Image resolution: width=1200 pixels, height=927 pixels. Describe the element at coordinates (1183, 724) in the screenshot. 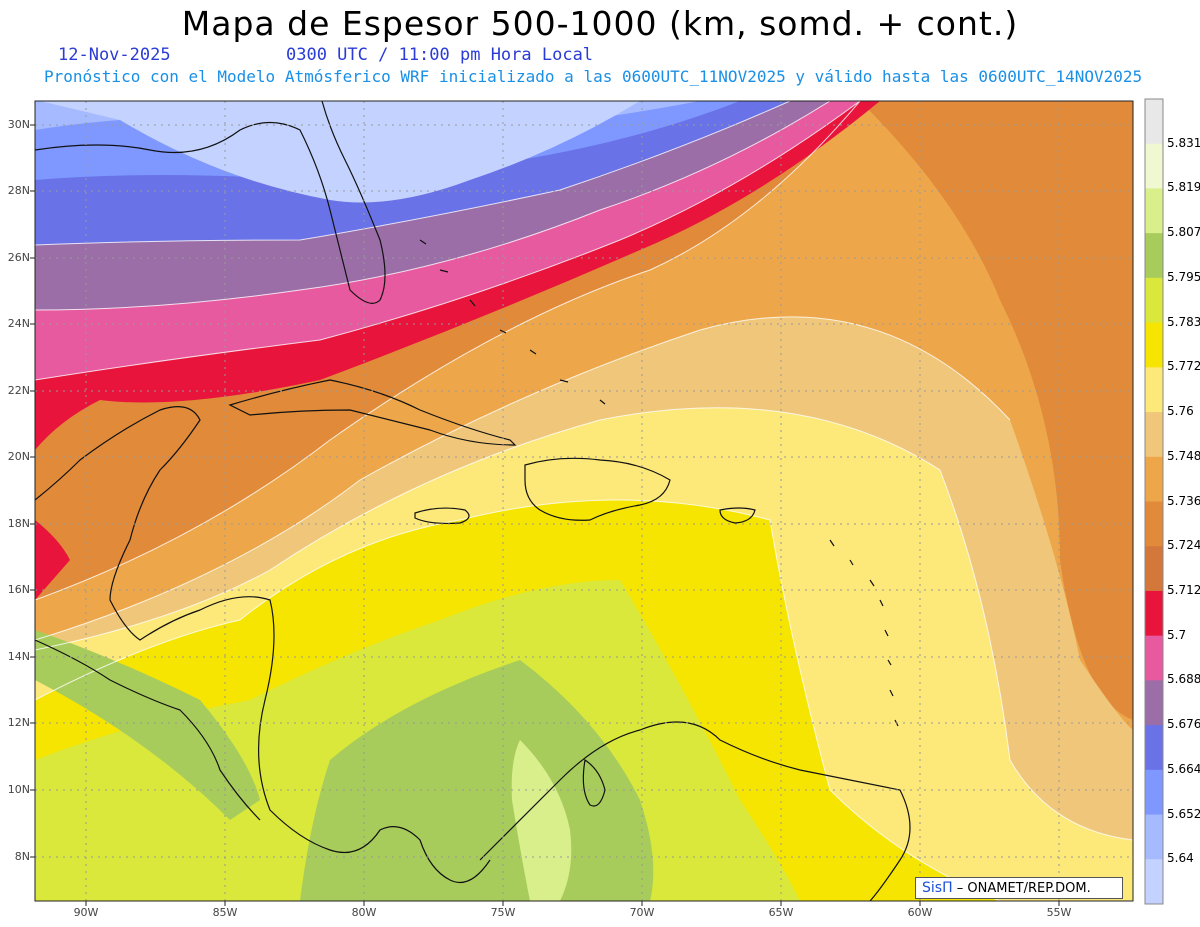

I see `colorbar-tick-label: 5.676` at that location.